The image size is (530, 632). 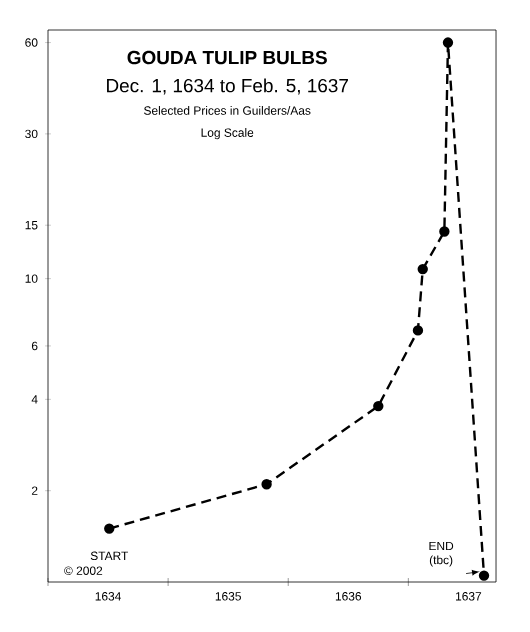 What do you see at coordinates (227, 57) in the screenshot?
I see `text: GOUDA TULIP BULBS` at bounding box center [227, 57].